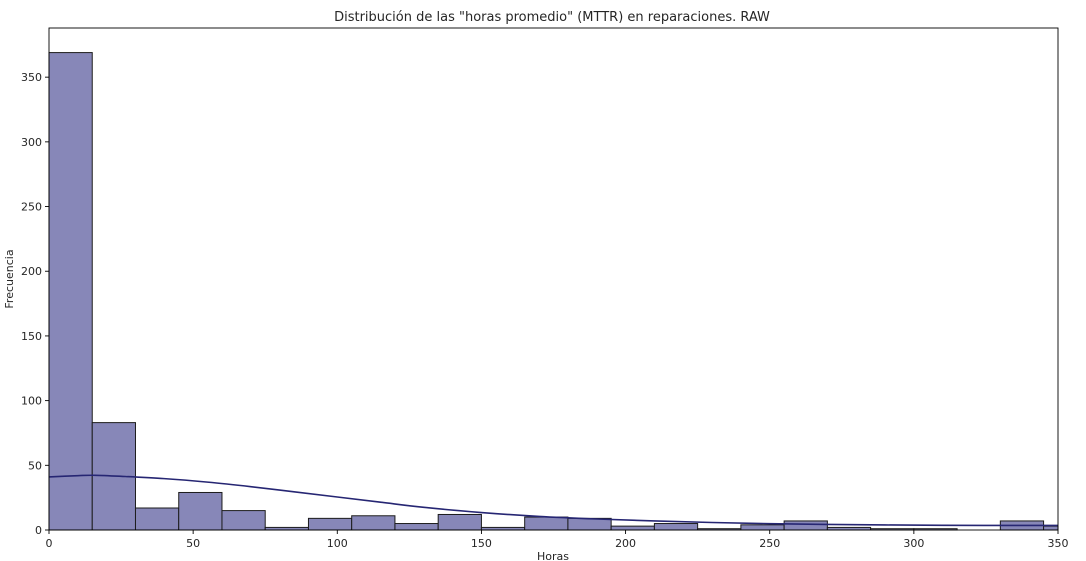 The width and height of the screenshot is (1086, 561). I want to click on x-tick-label: 100, so click(337, 543).